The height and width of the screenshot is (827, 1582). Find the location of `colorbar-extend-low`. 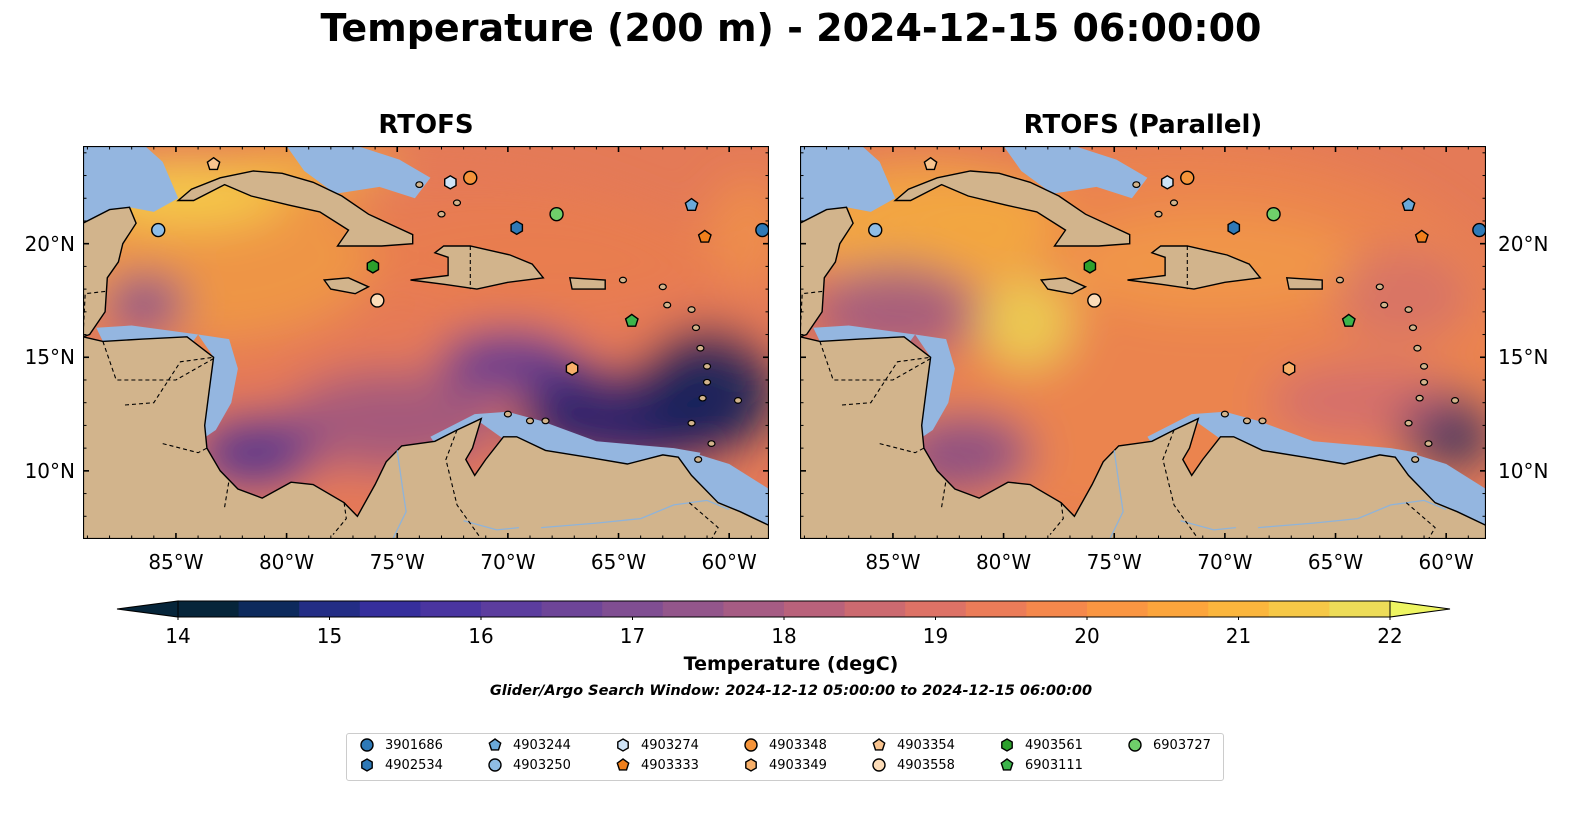

colorbar-extend-low is located at coordinates (147, 609).